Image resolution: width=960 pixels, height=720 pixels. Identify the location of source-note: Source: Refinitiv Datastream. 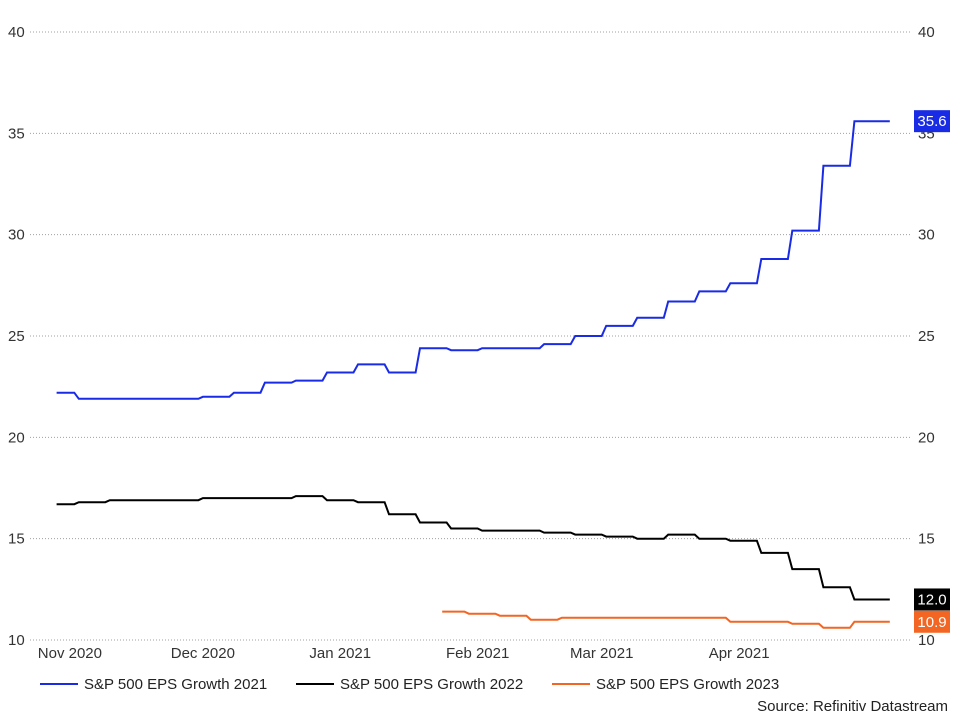
(852, 706).